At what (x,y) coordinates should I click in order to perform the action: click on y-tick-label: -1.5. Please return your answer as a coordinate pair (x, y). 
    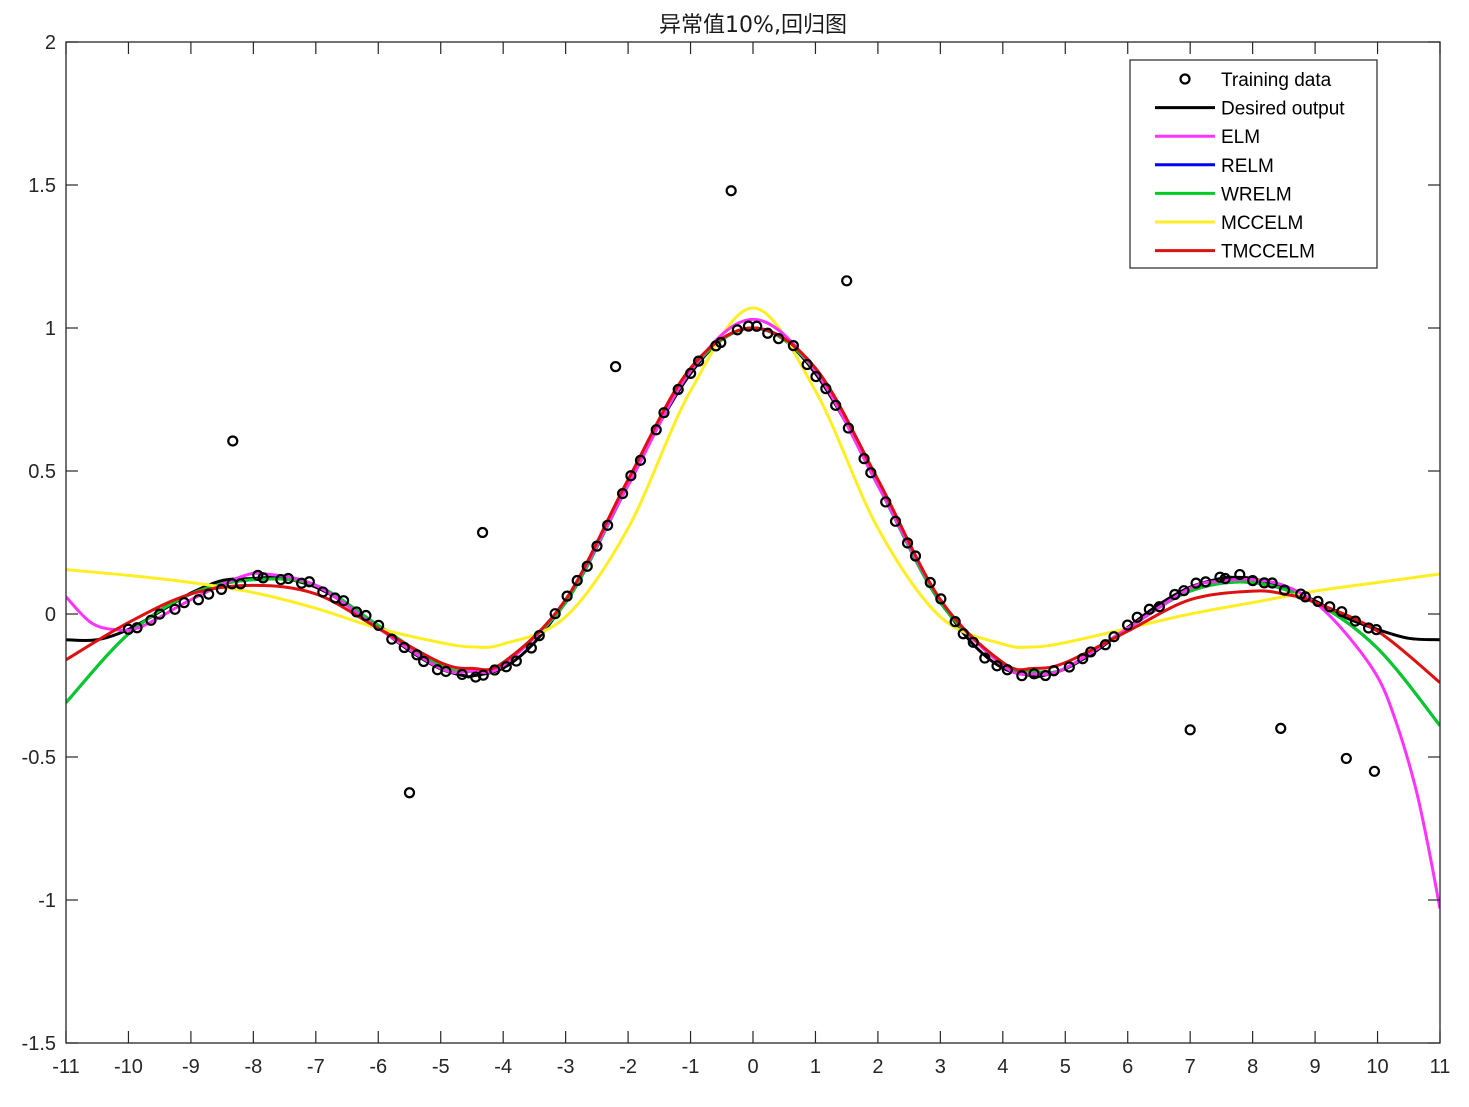
    Looking at the image, I should click on (39, 1044).